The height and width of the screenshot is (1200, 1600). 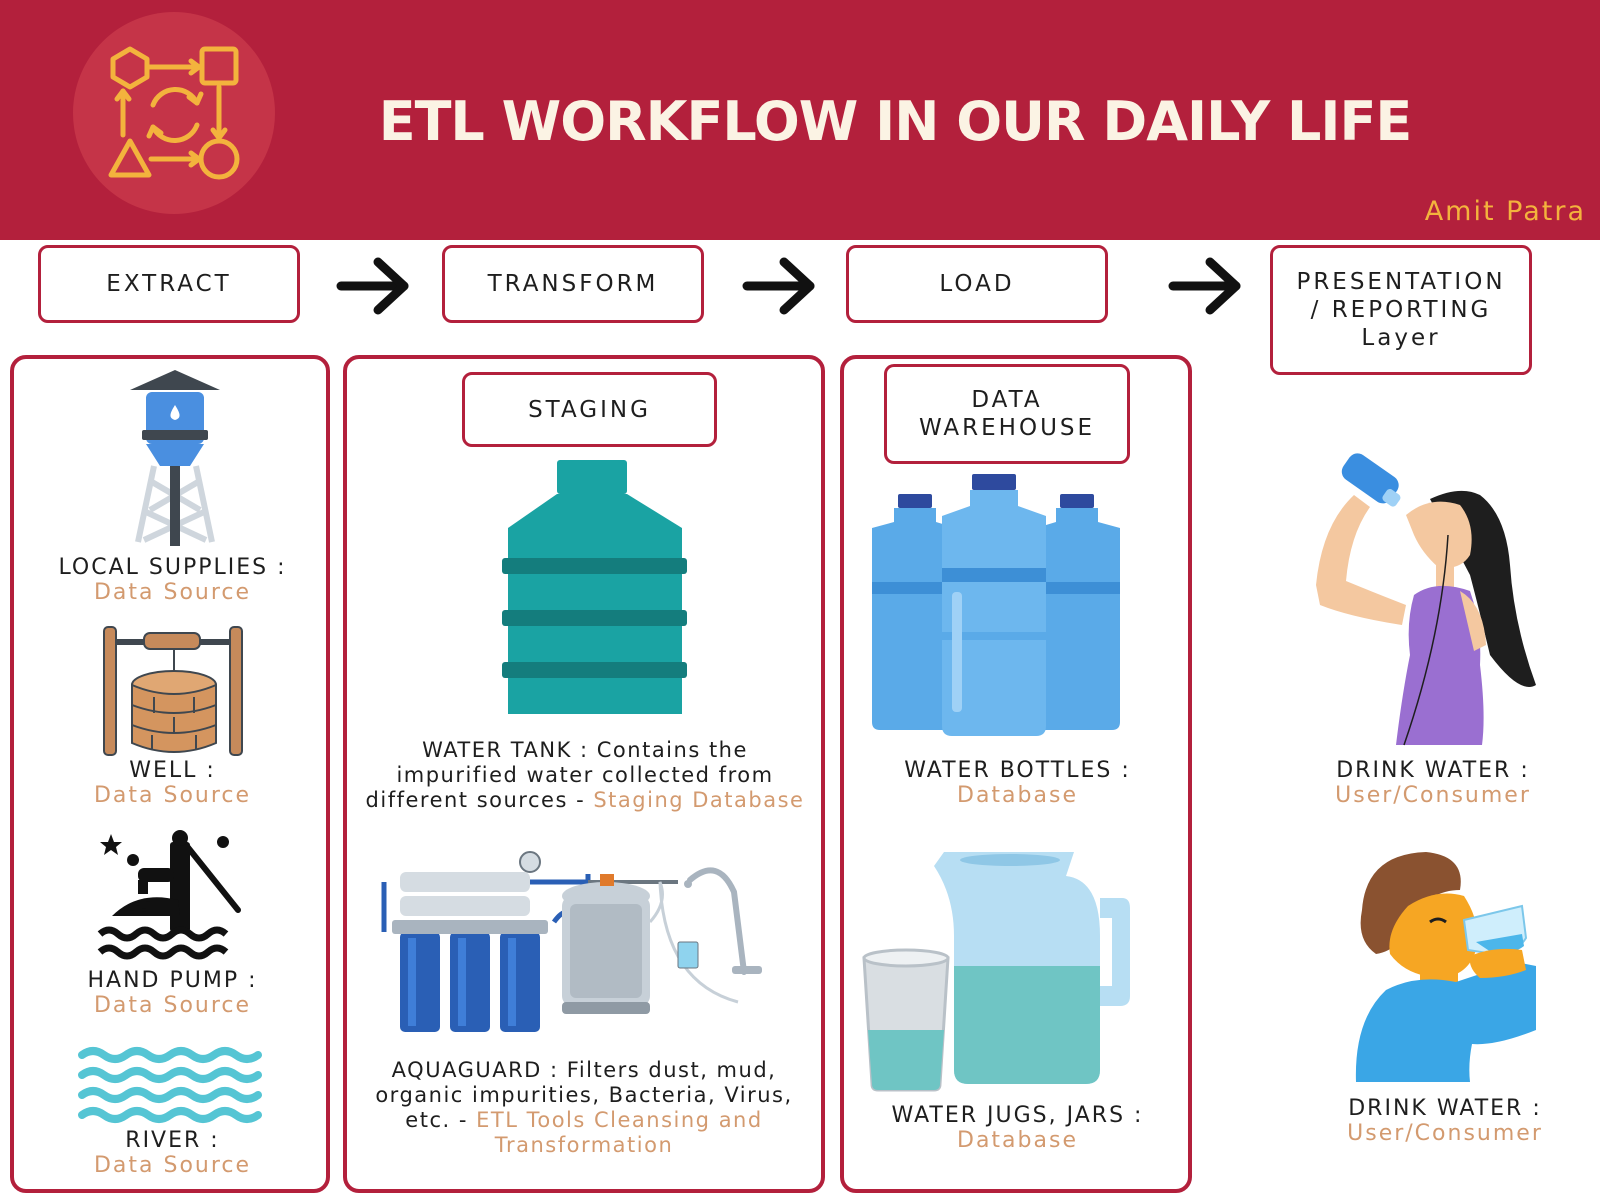 What do you see at coordinates (699, 800) in the screenshot?
I see `water-tank-highlight: Staging Database` at bounding box center [699, 800].